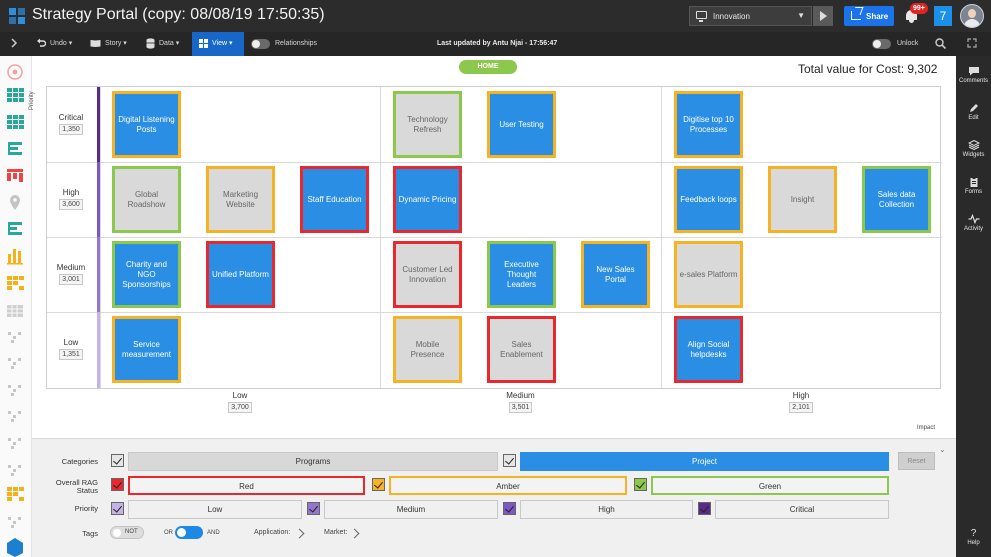 This screenshot has width=991, height=557. What do you see at coordinates (313, 508) in the screenshot?
I see `priority-medium-checkbox` at bounding box center [313, 508].